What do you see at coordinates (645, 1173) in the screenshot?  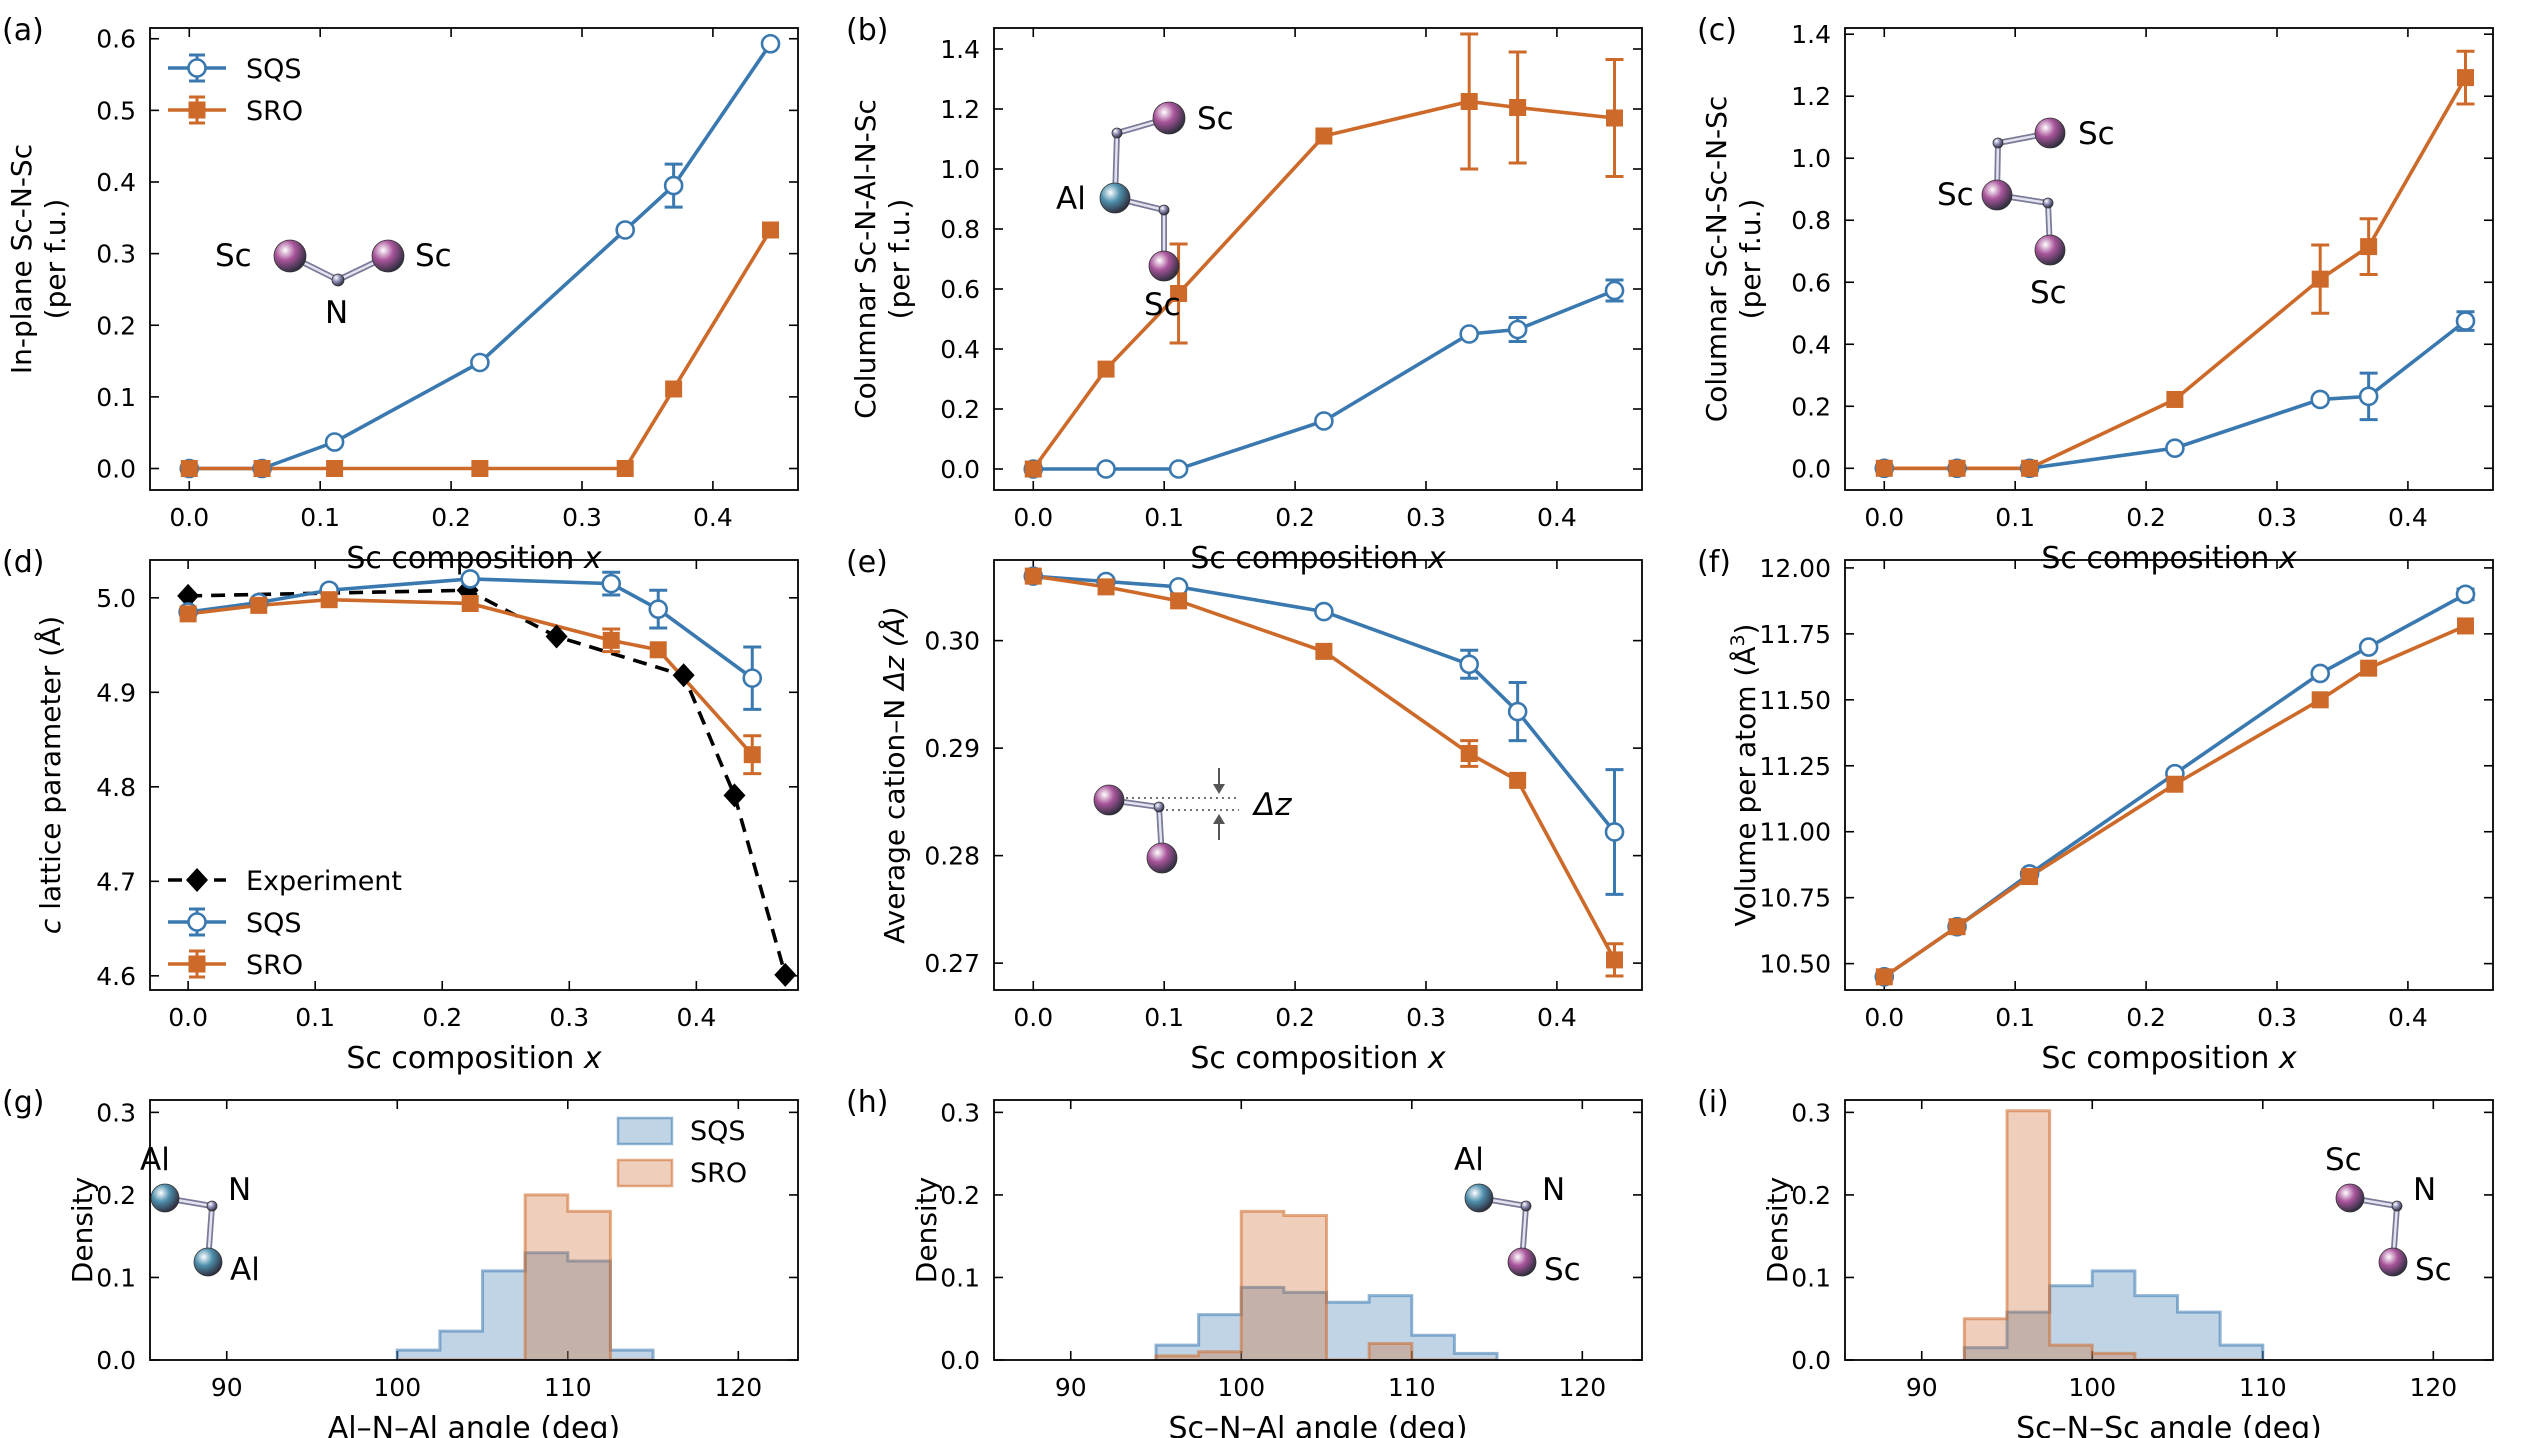 I see `legend-swatch-sro` at bounding box center [645, 1173].